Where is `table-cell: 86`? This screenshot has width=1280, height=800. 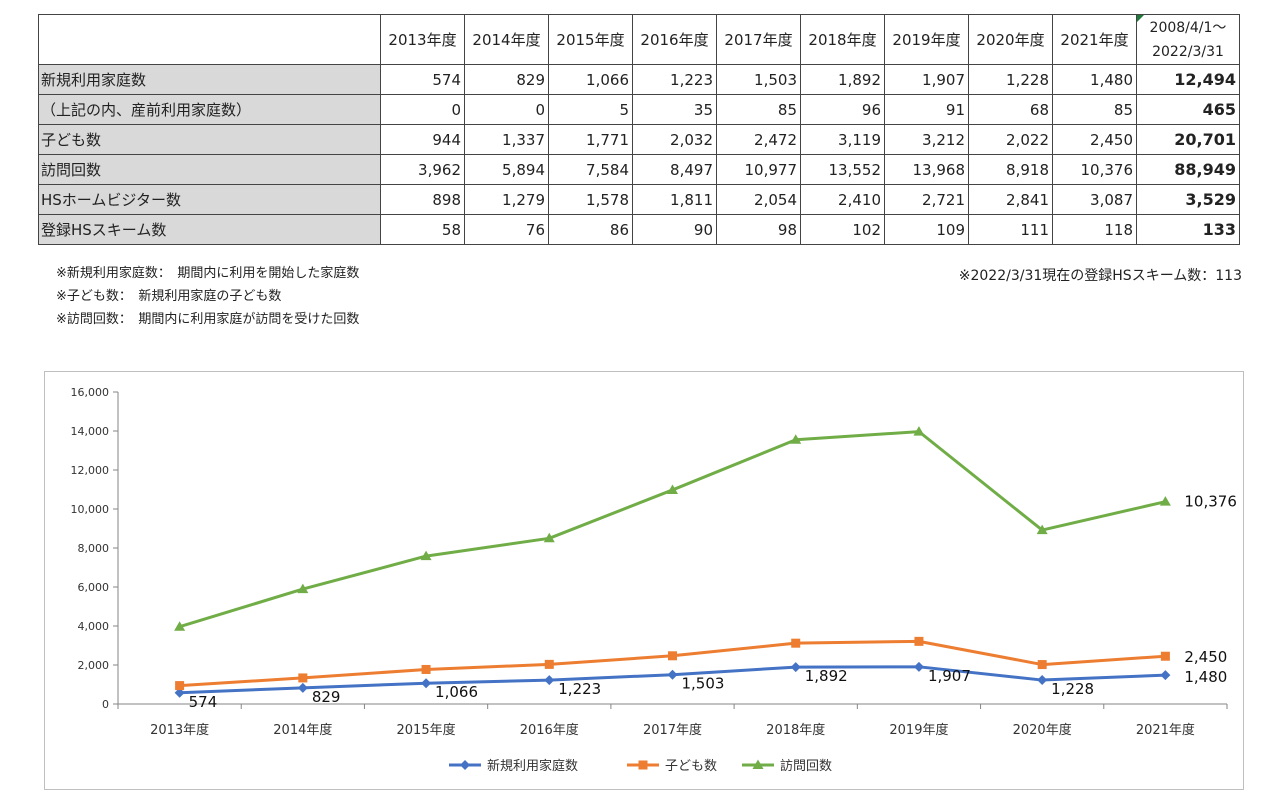
table-cell: 86 is located at coordinates (590, 229).